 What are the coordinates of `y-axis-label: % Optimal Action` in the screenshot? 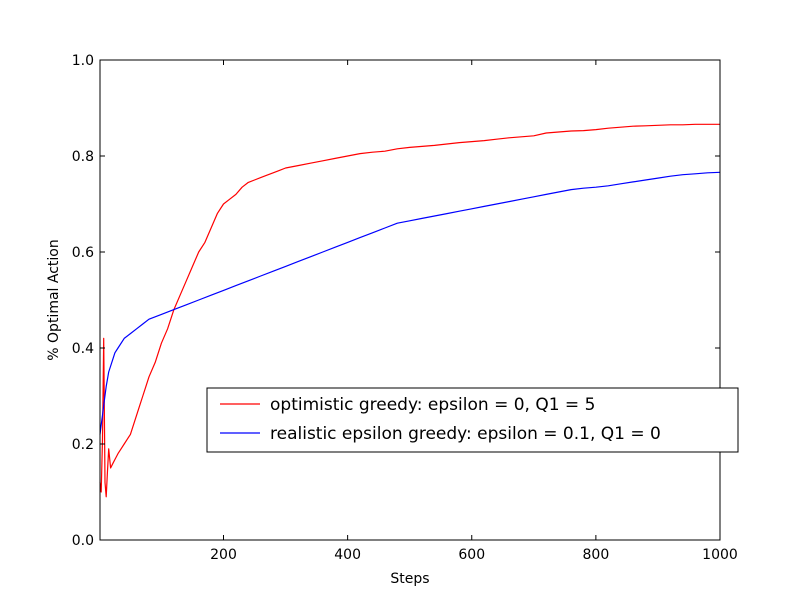 It's located at (54, 299).